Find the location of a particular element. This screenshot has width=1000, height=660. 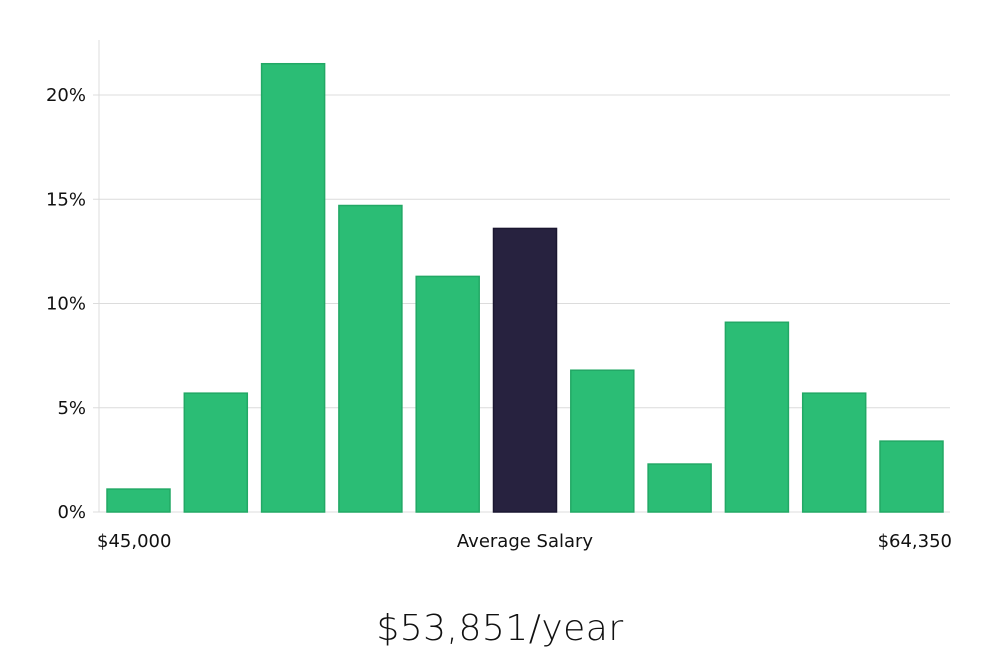

x-axis-title: Average Salary is located at coordinates (525, 541).